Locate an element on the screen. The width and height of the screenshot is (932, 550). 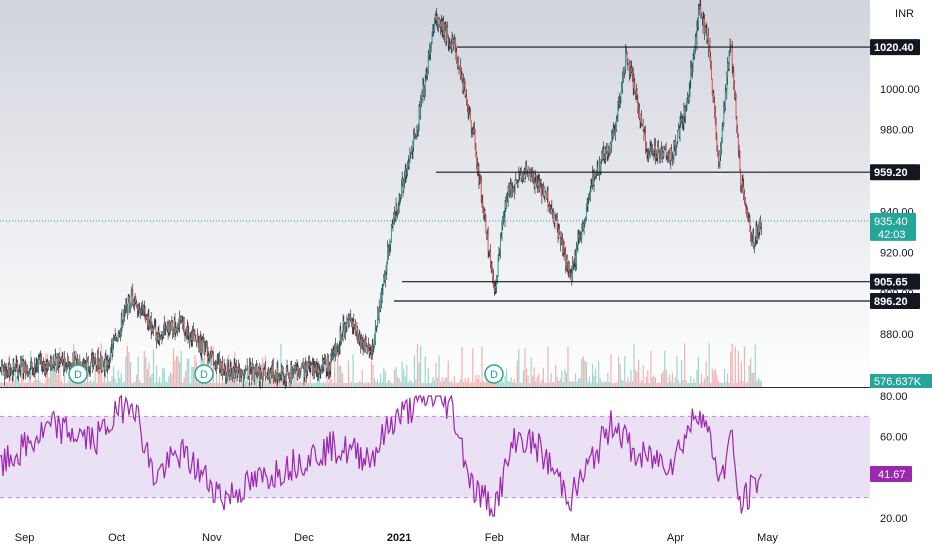
time-axis is located at coordinates (435, 537).